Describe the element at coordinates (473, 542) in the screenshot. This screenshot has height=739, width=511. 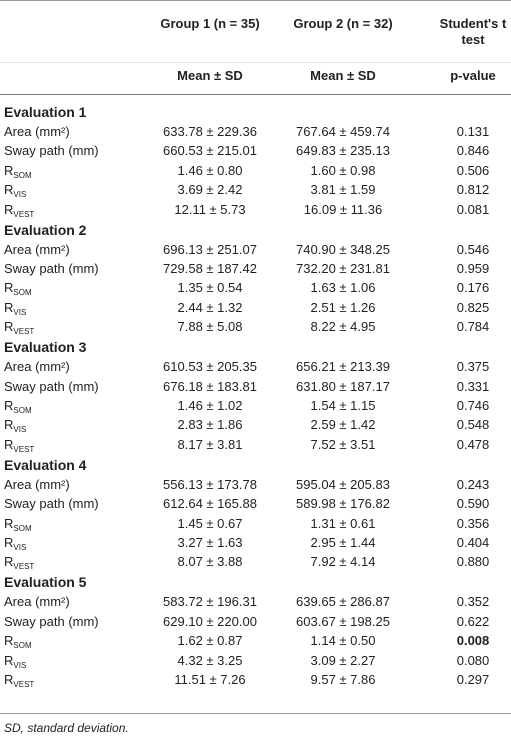
I see `cell: 0.404` at that location.